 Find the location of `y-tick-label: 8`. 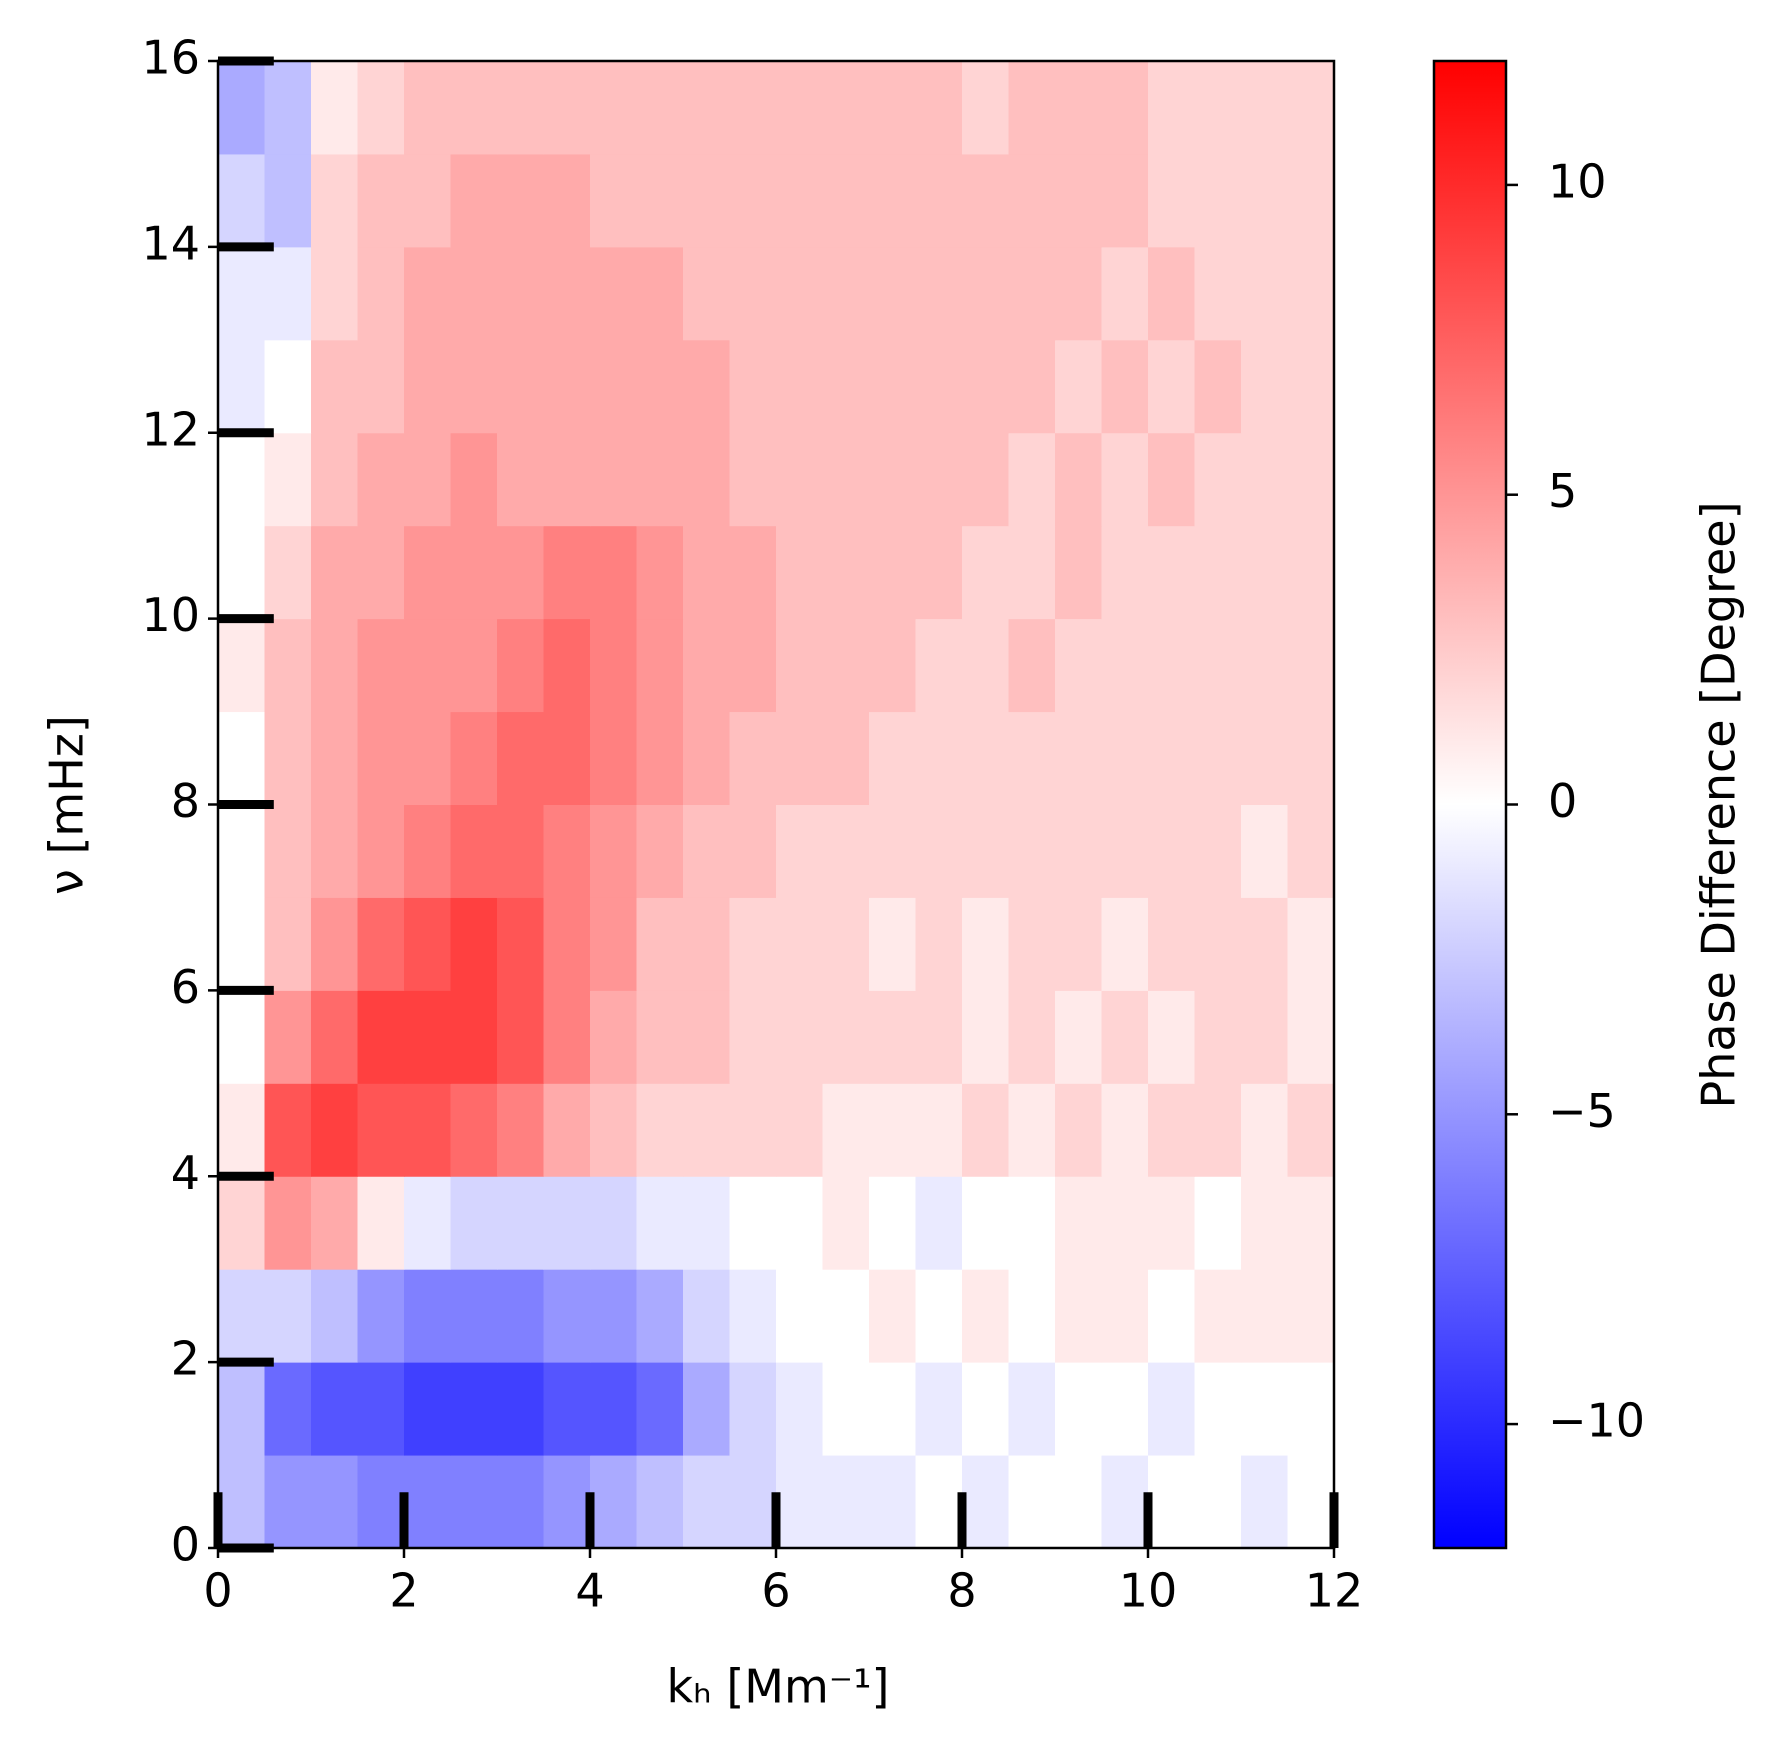

y-tick-label: 8 is located at coordinates (185, 801).